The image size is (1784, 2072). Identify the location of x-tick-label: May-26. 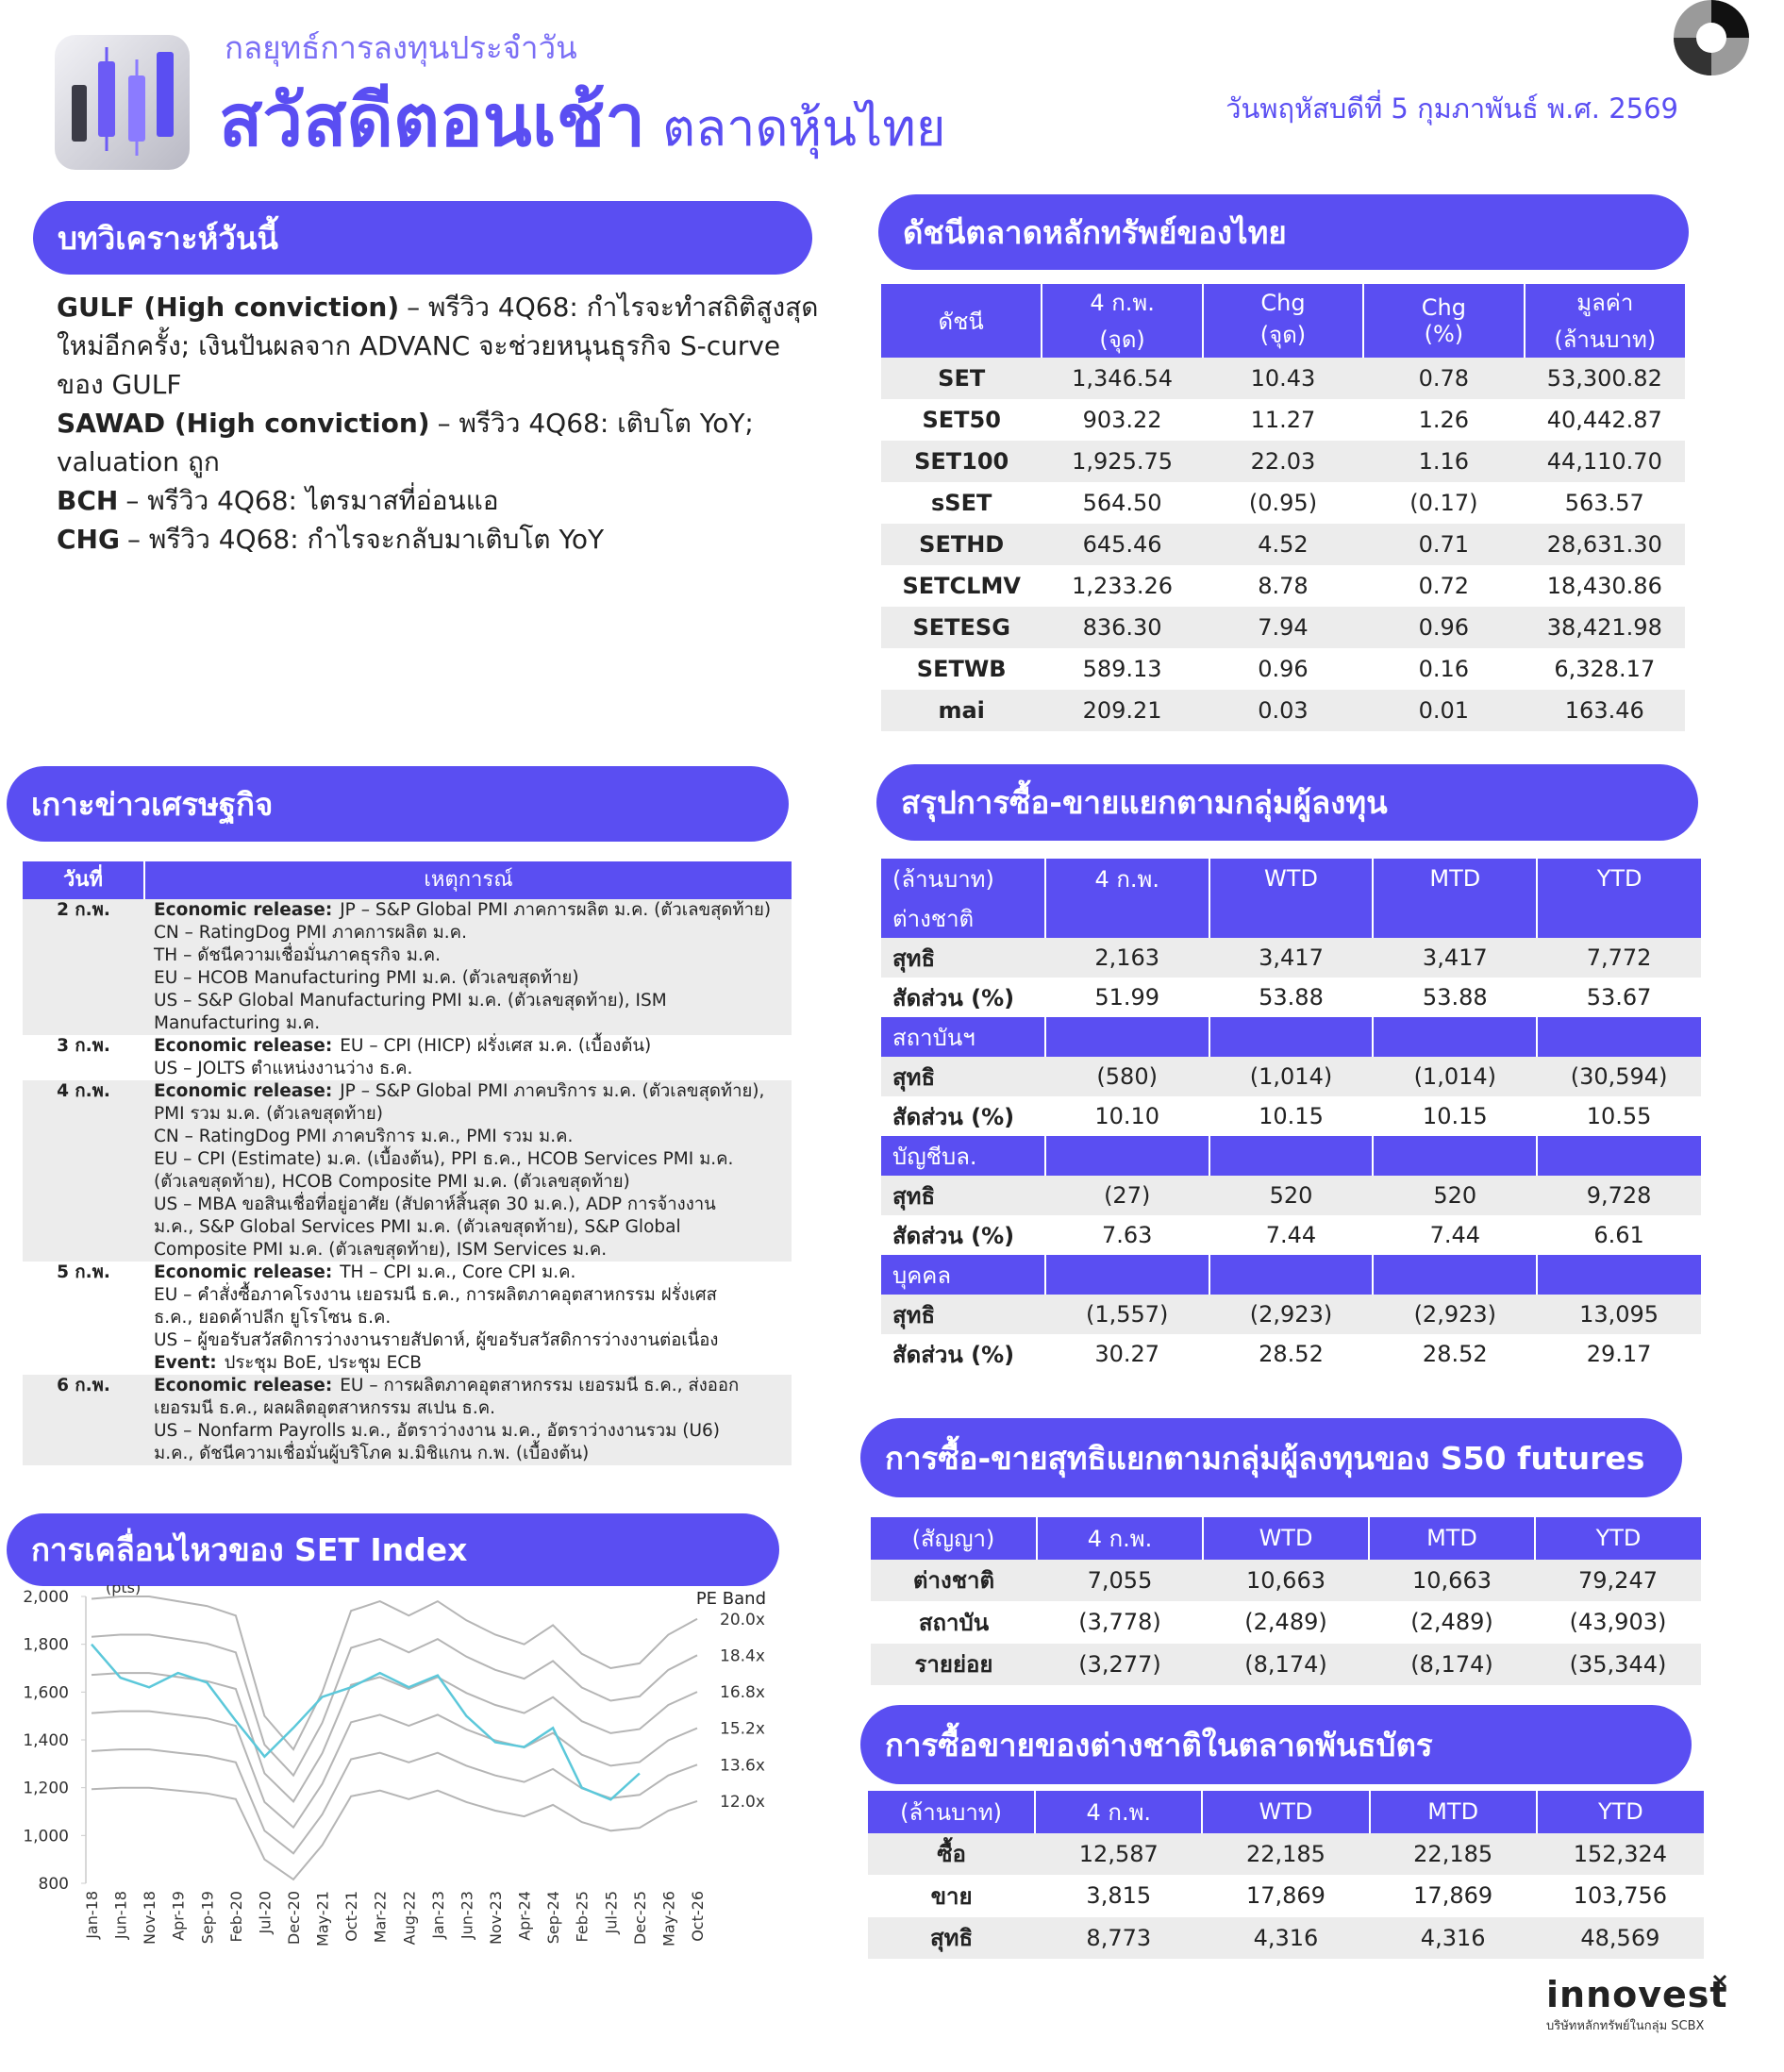
(668, 1919).